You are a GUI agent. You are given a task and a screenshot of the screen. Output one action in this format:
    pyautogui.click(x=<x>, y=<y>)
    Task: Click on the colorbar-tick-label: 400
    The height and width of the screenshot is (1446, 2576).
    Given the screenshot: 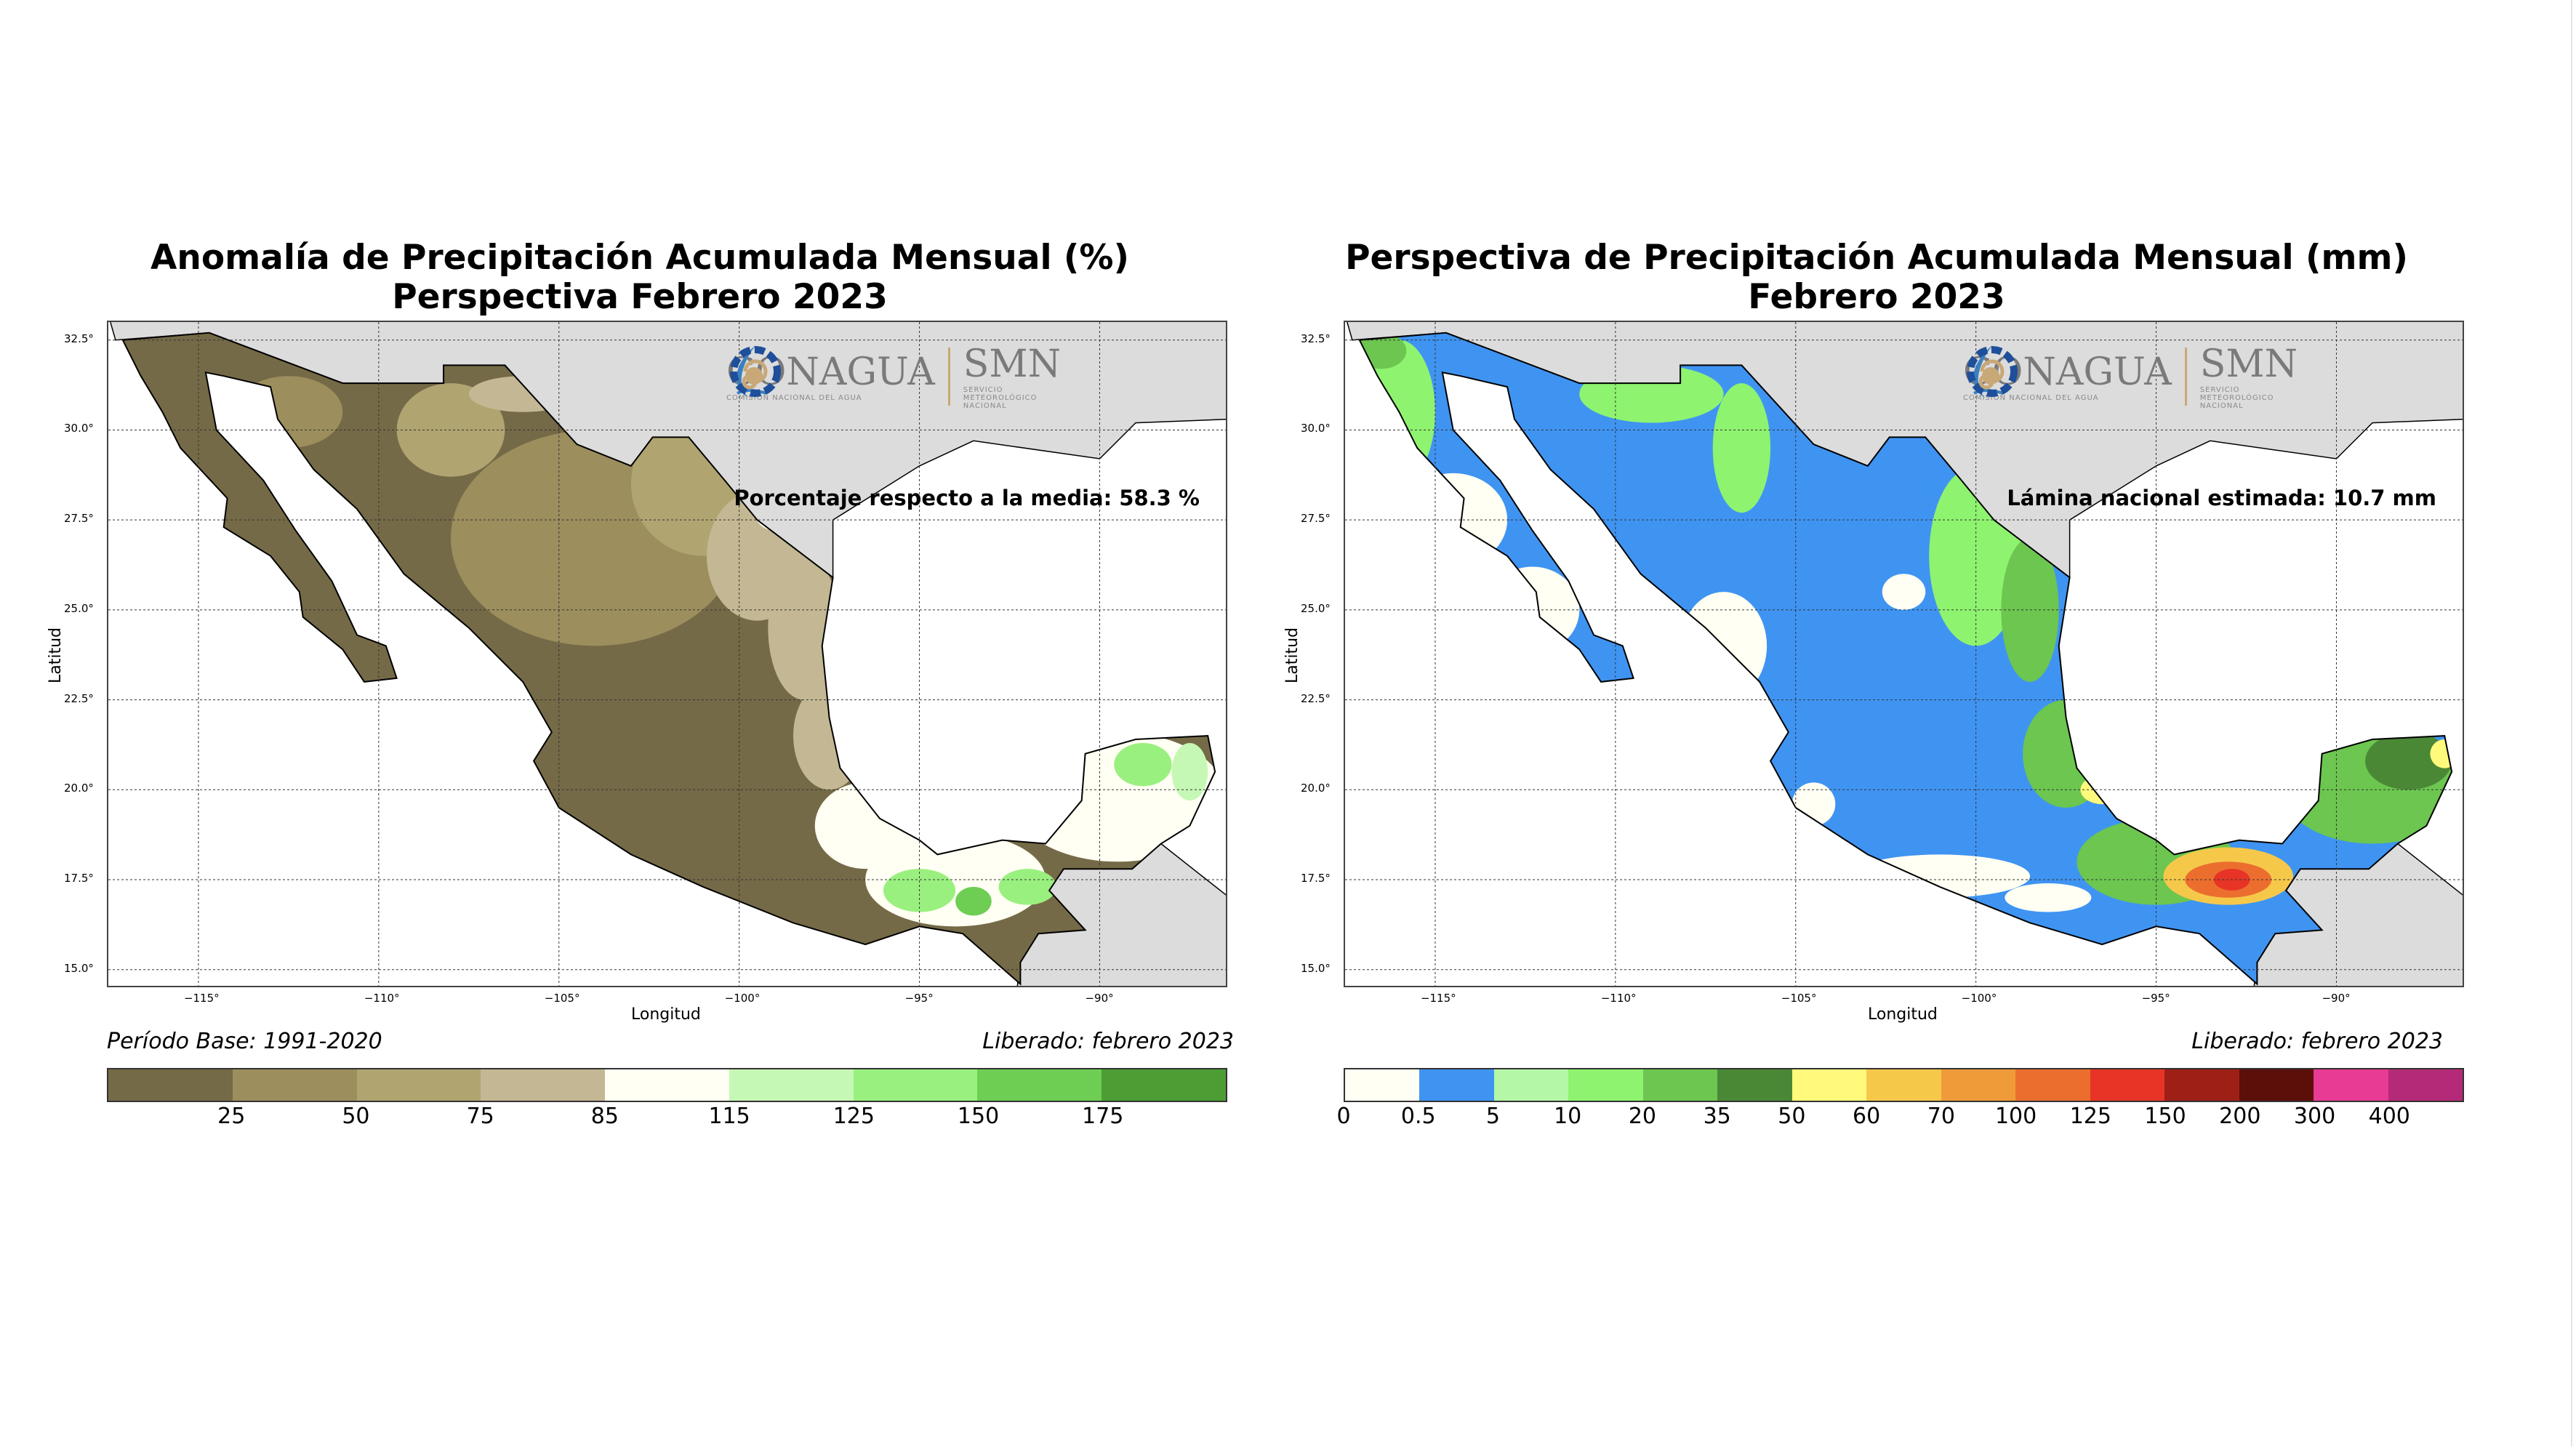 What is the action you would take?
    pyautogui.click(x=2389, y=1116)
    